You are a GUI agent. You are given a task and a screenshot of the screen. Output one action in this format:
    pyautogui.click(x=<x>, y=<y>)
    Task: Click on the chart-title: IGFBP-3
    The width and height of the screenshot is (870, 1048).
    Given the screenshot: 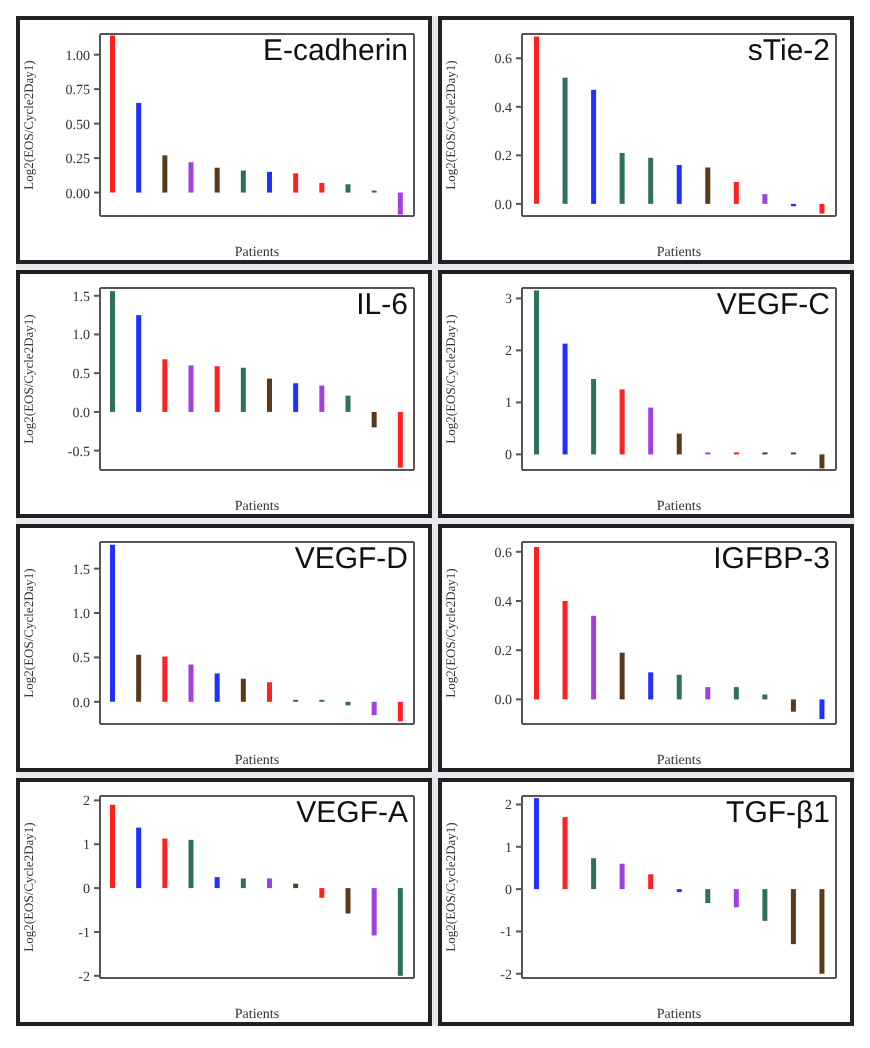 What is the action you would take?
    pyautogui.click(x=771, y=559)
    